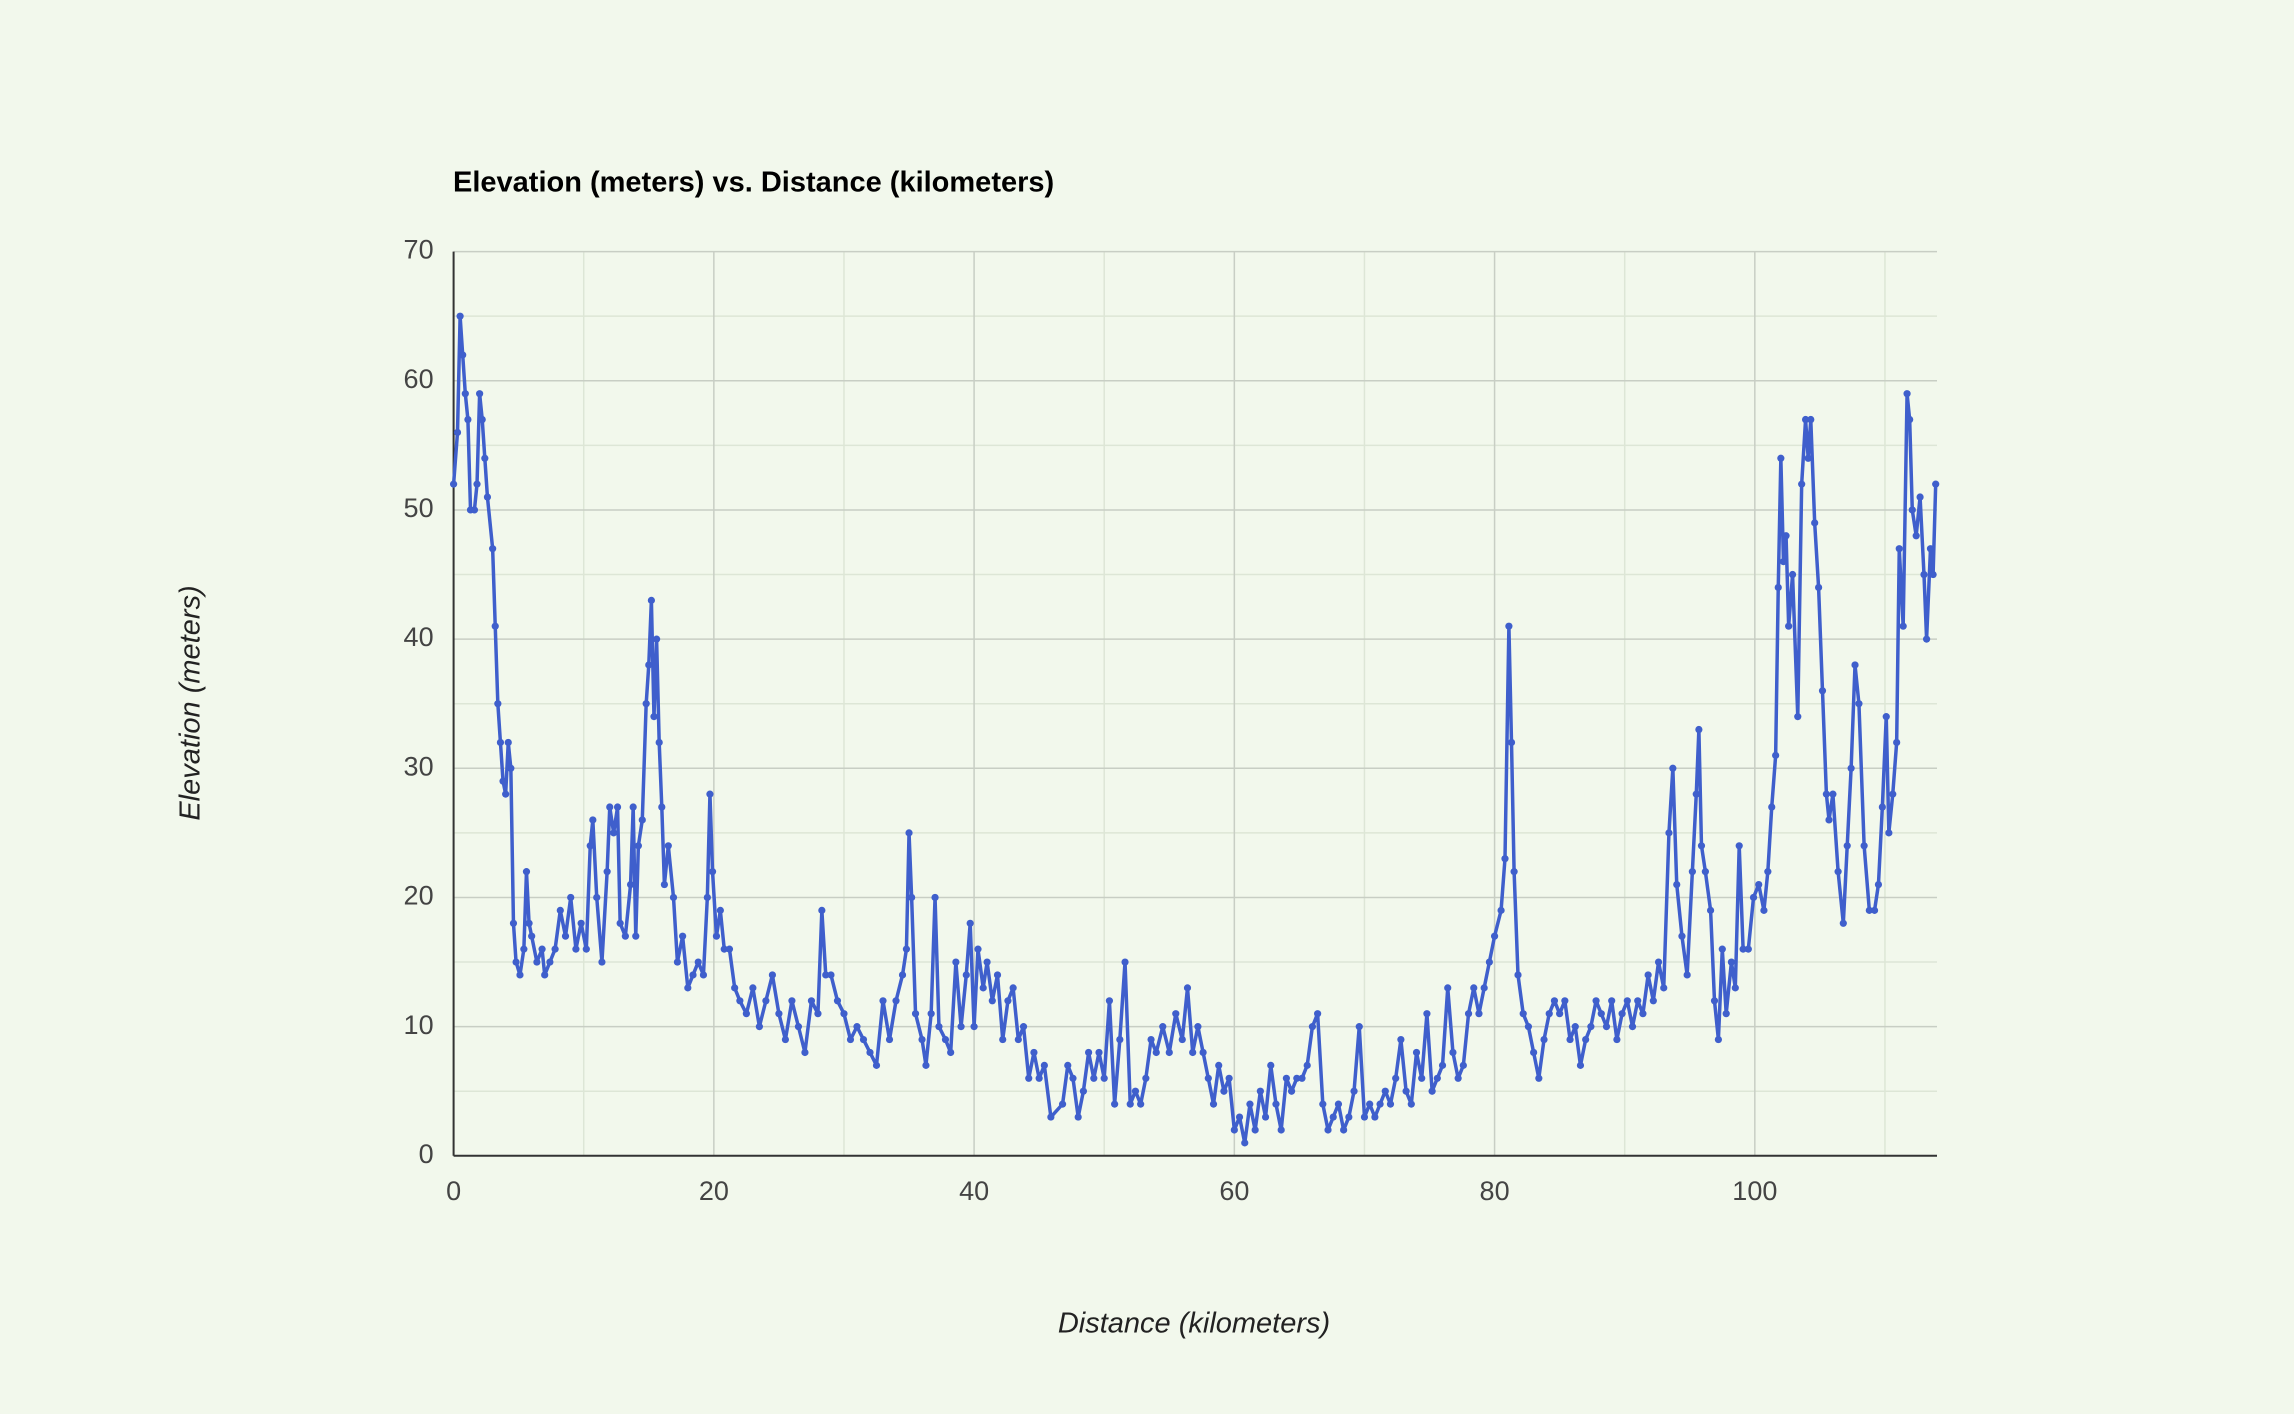 This screenshot has height=1414, width=2294. I want to click on y-tick-label: 50, so click(419, 508).